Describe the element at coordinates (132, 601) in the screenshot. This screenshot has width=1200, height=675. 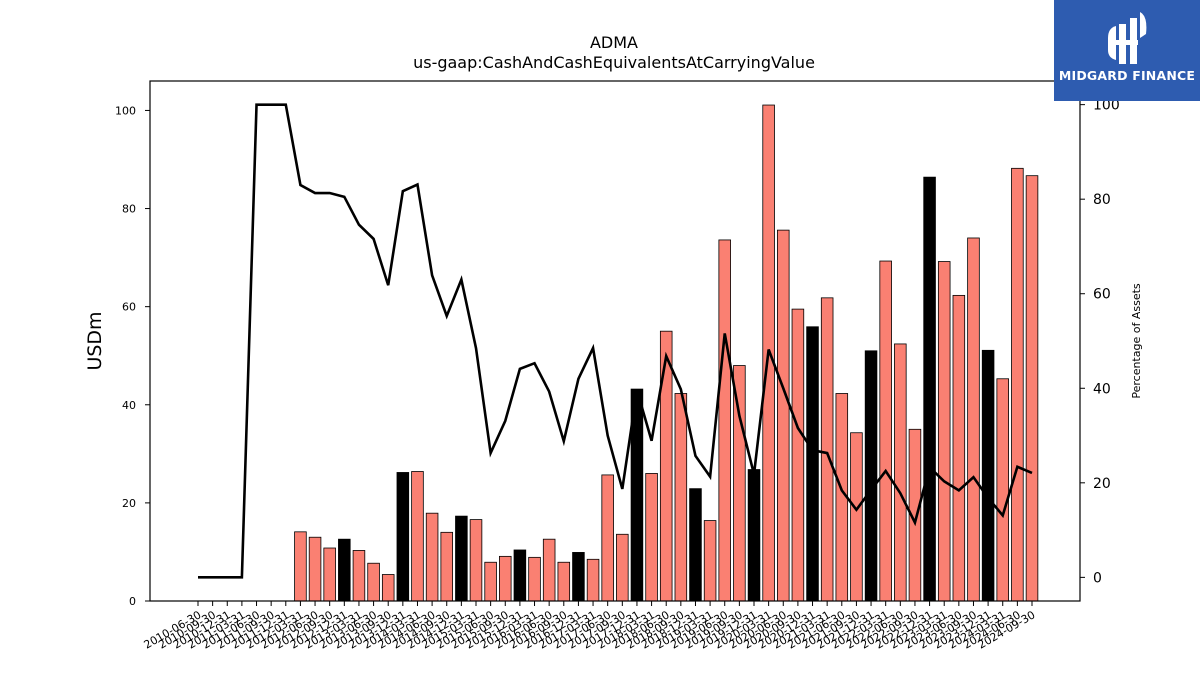
I see `y-tick-label: 0` at that location.